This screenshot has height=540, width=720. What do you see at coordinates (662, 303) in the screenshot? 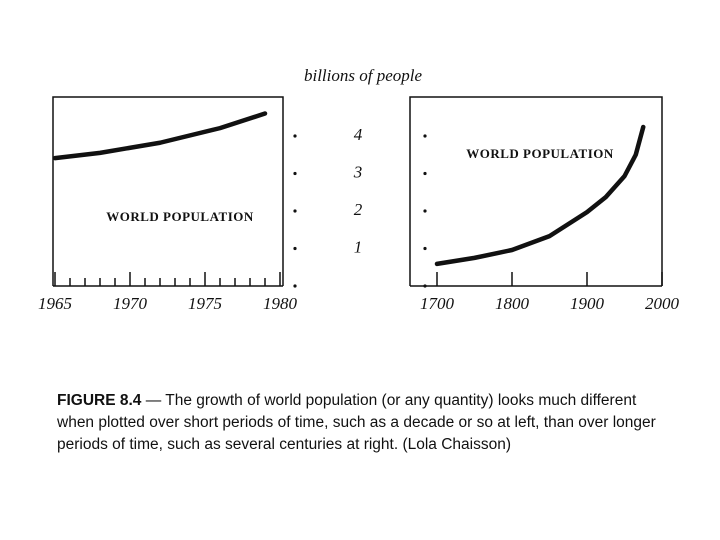
I see `x-tick-label: 2000` at bounding box center [662, 303].